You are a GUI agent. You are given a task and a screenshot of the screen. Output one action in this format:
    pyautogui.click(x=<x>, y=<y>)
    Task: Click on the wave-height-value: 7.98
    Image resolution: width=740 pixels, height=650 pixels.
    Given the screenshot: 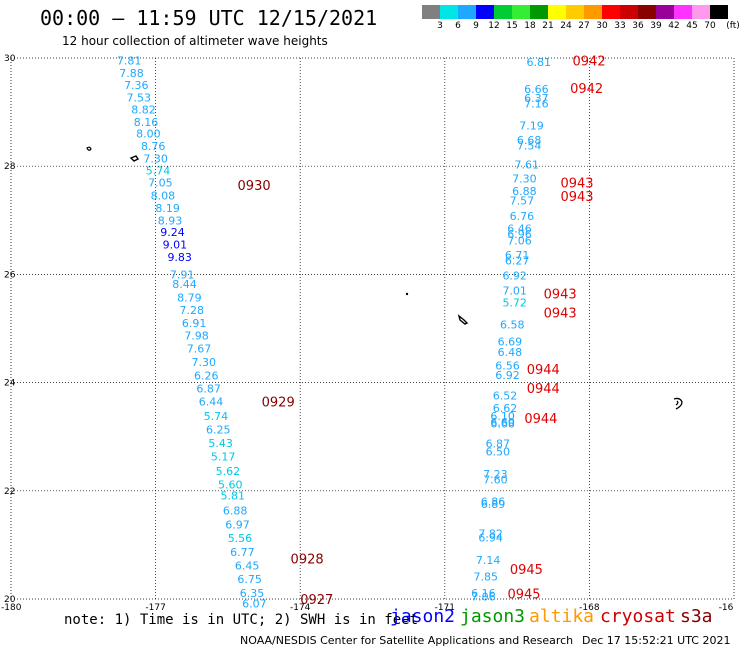 What is the action you would take?
    pyautogui.click(x=196, y=336)
    